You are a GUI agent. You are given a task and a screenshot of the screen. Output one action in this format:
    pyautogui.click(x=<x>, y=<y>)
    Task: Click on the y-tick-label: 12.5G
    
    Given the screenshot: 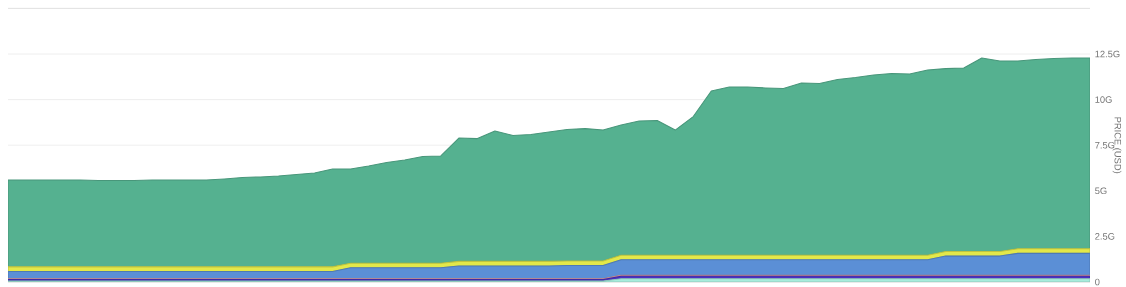 What is the action you would take?
    pyautogui.click(x=1107, y=54)
    